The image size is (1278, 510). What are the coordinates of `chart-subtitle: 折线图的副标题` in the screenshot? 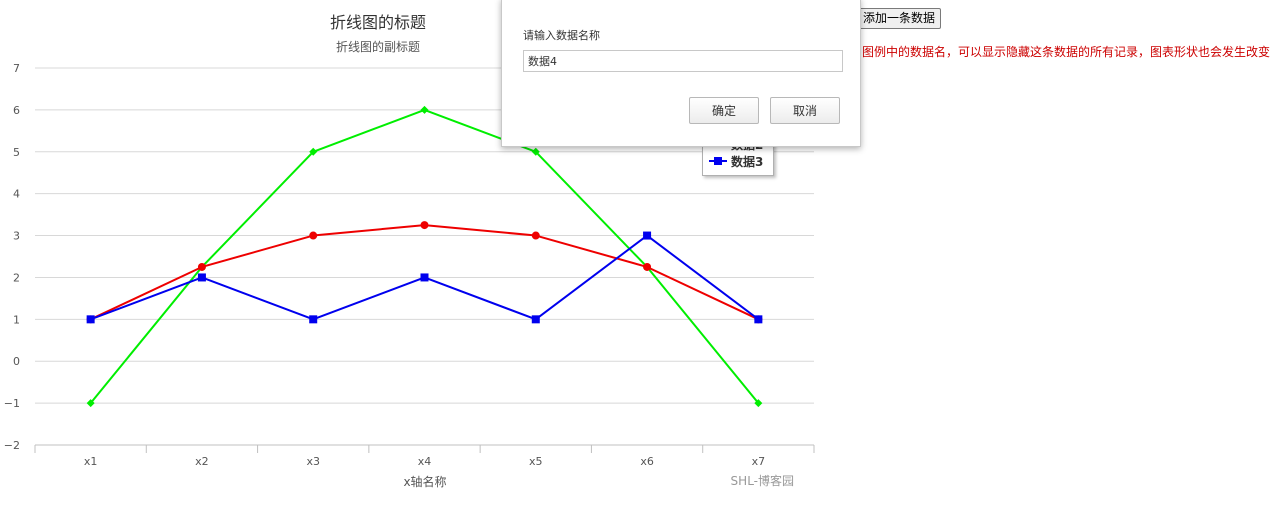 It's located at (378, 46).